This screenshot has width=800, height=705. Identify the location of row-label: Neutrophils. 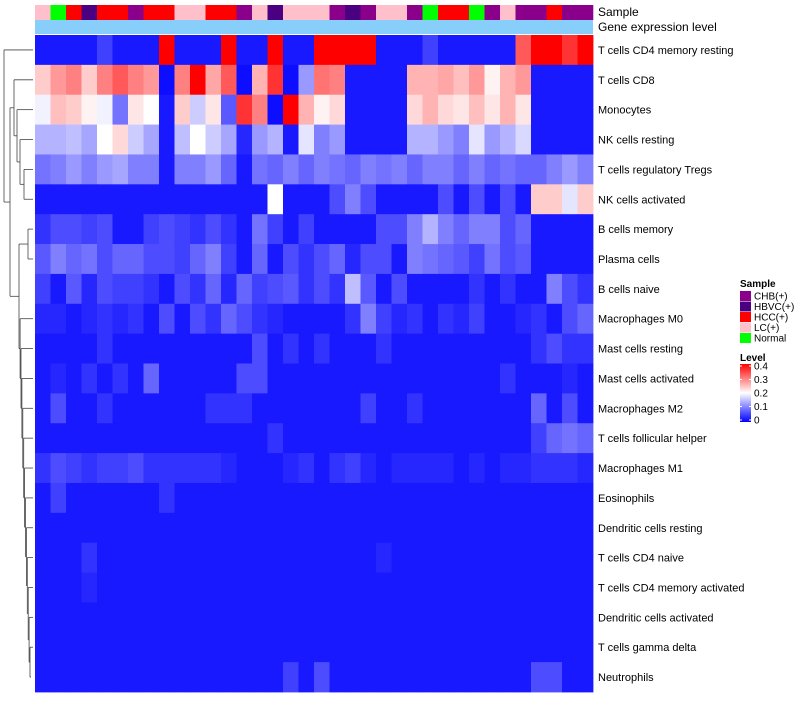
(626, 678).